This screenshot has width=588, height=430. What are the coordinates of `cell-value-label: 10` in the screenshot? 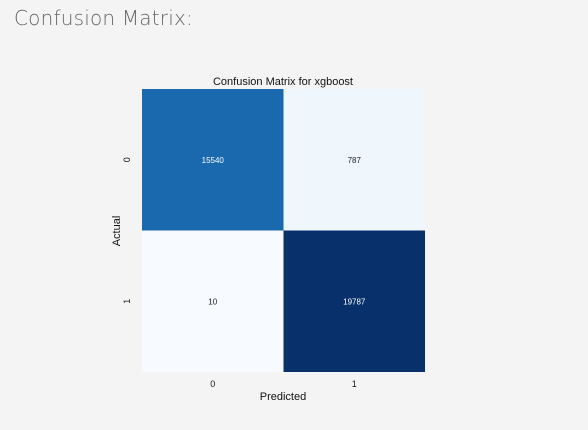 It's located at (212, 301).